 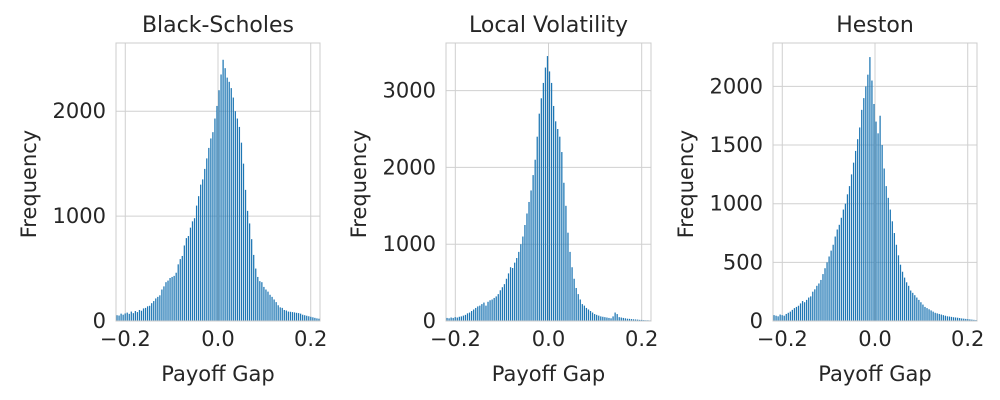 I want to click on subplot-title: Local Volatility, so click(x=548, y=25).